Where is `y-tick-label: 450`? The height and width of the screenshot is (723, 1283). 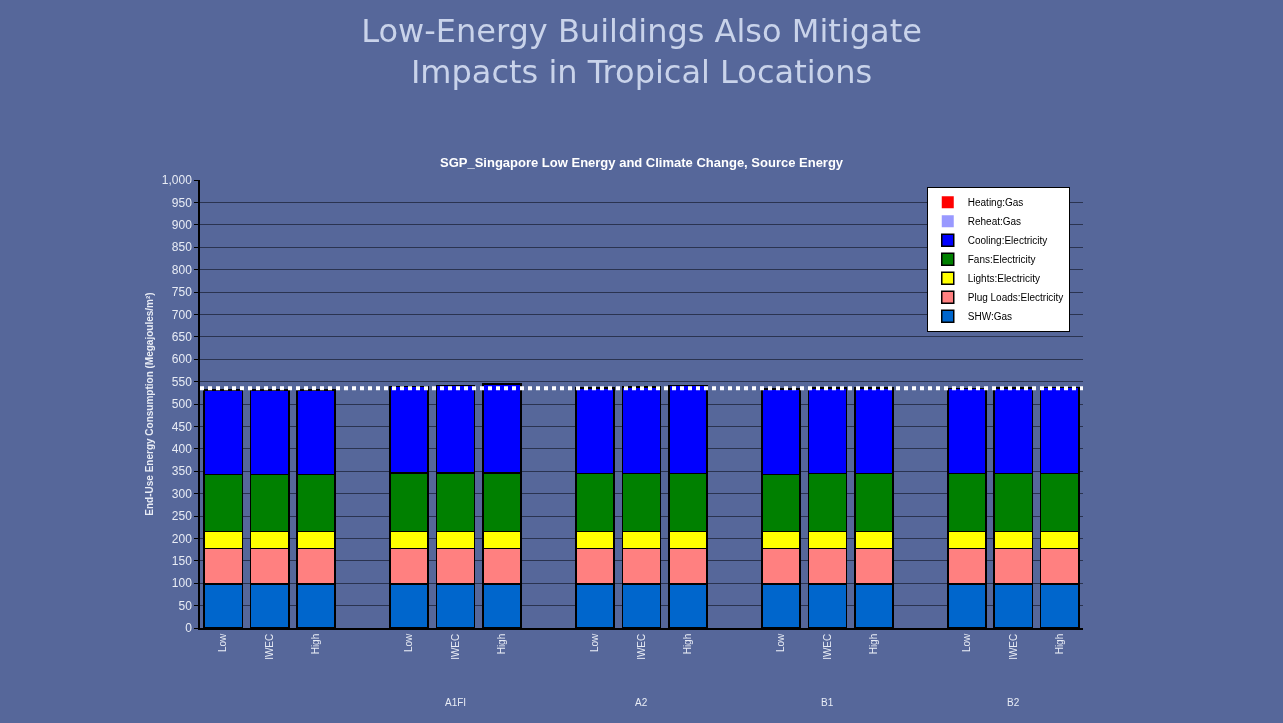
y-tick-label: 450 is located at coordinates (182, 426).